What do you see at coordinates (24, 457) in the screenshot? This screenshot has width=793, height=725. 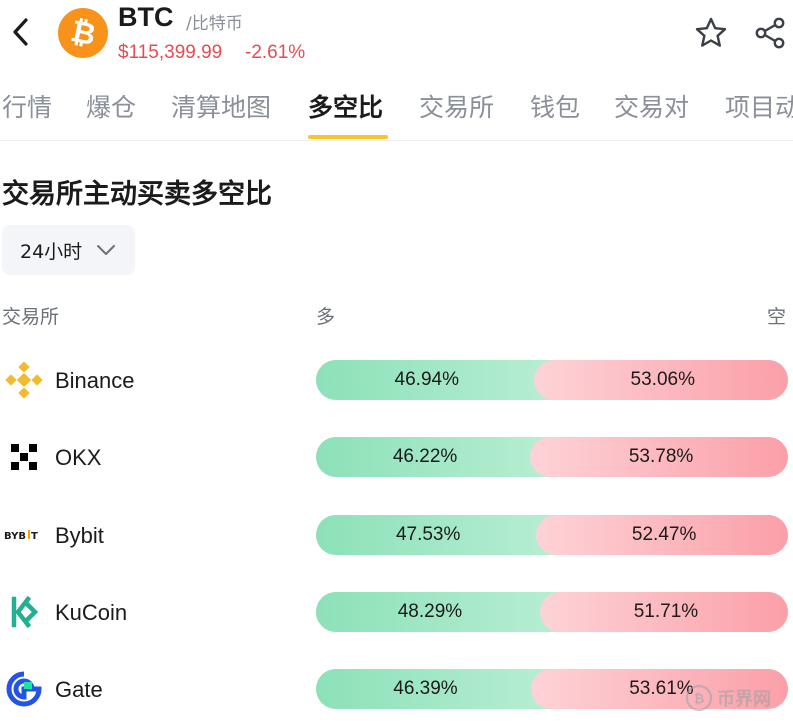 I see `okx-logo` at bounding box center [24, 457].